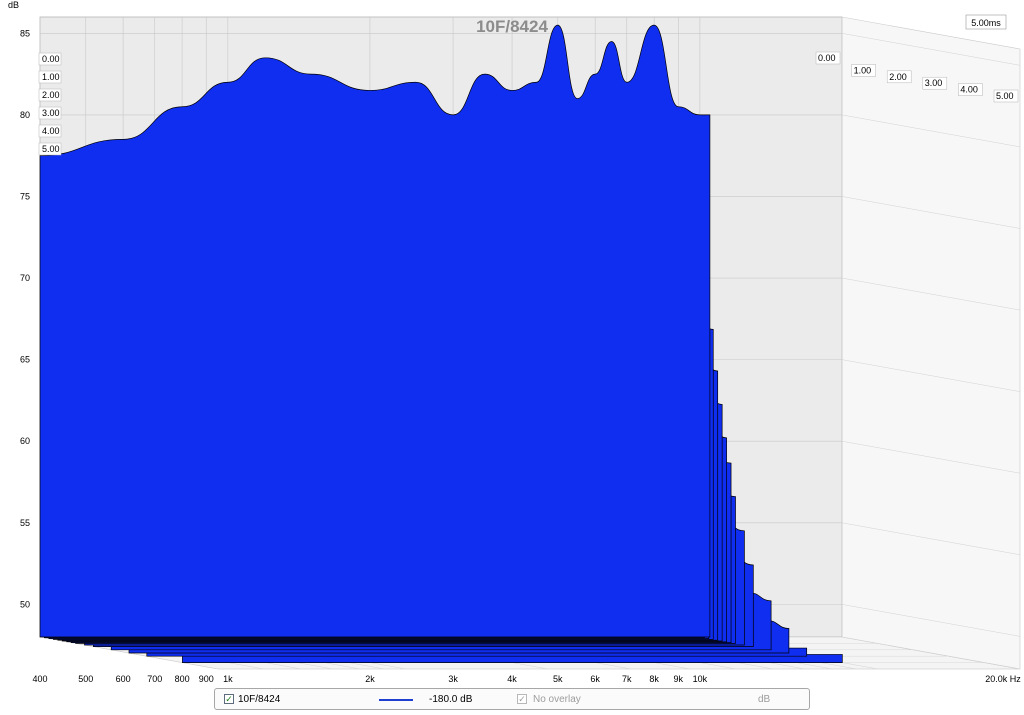 This screenshot has width=1024, height=715. Describe the element at coordinates (25, 523) in the screenshot. I see `y-tick-label: 55` at that location.